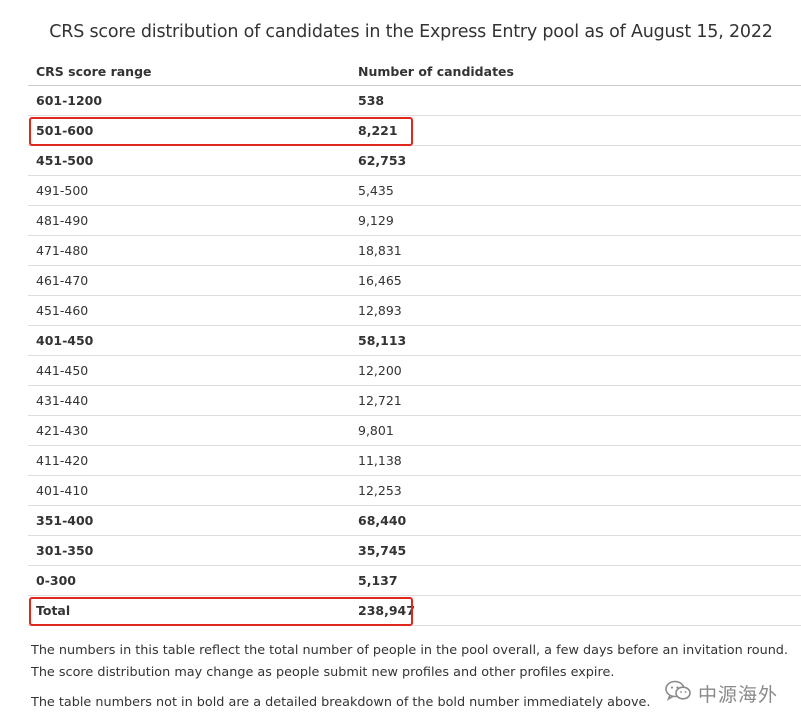 Image resolution: width=801 pixels, height=728 pixels. Describe the element at coordinates (575, 430) in the screenshot. I see `candidate-count-cell: 9,801` at that location.